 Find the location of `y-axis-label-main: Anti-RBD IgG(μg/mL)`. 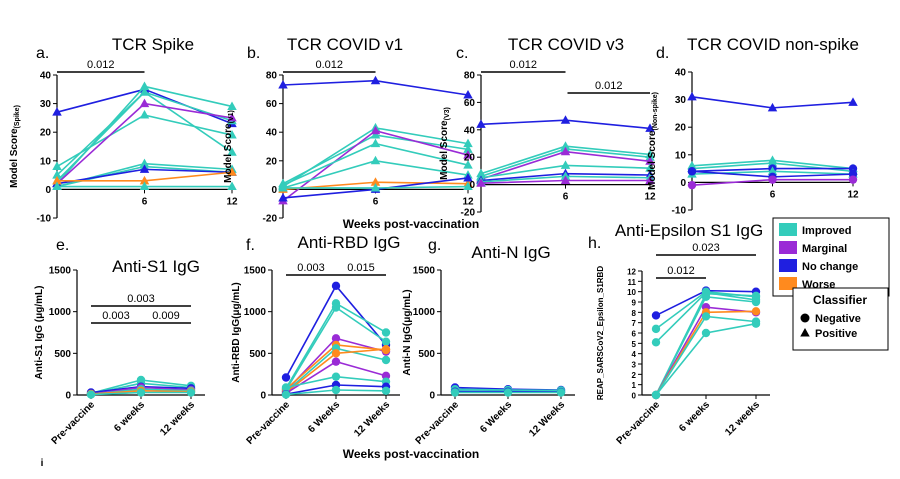

y-axis-label-main: Anti-RBD IgG(μg/mL) is located at coordinates (236, 332).